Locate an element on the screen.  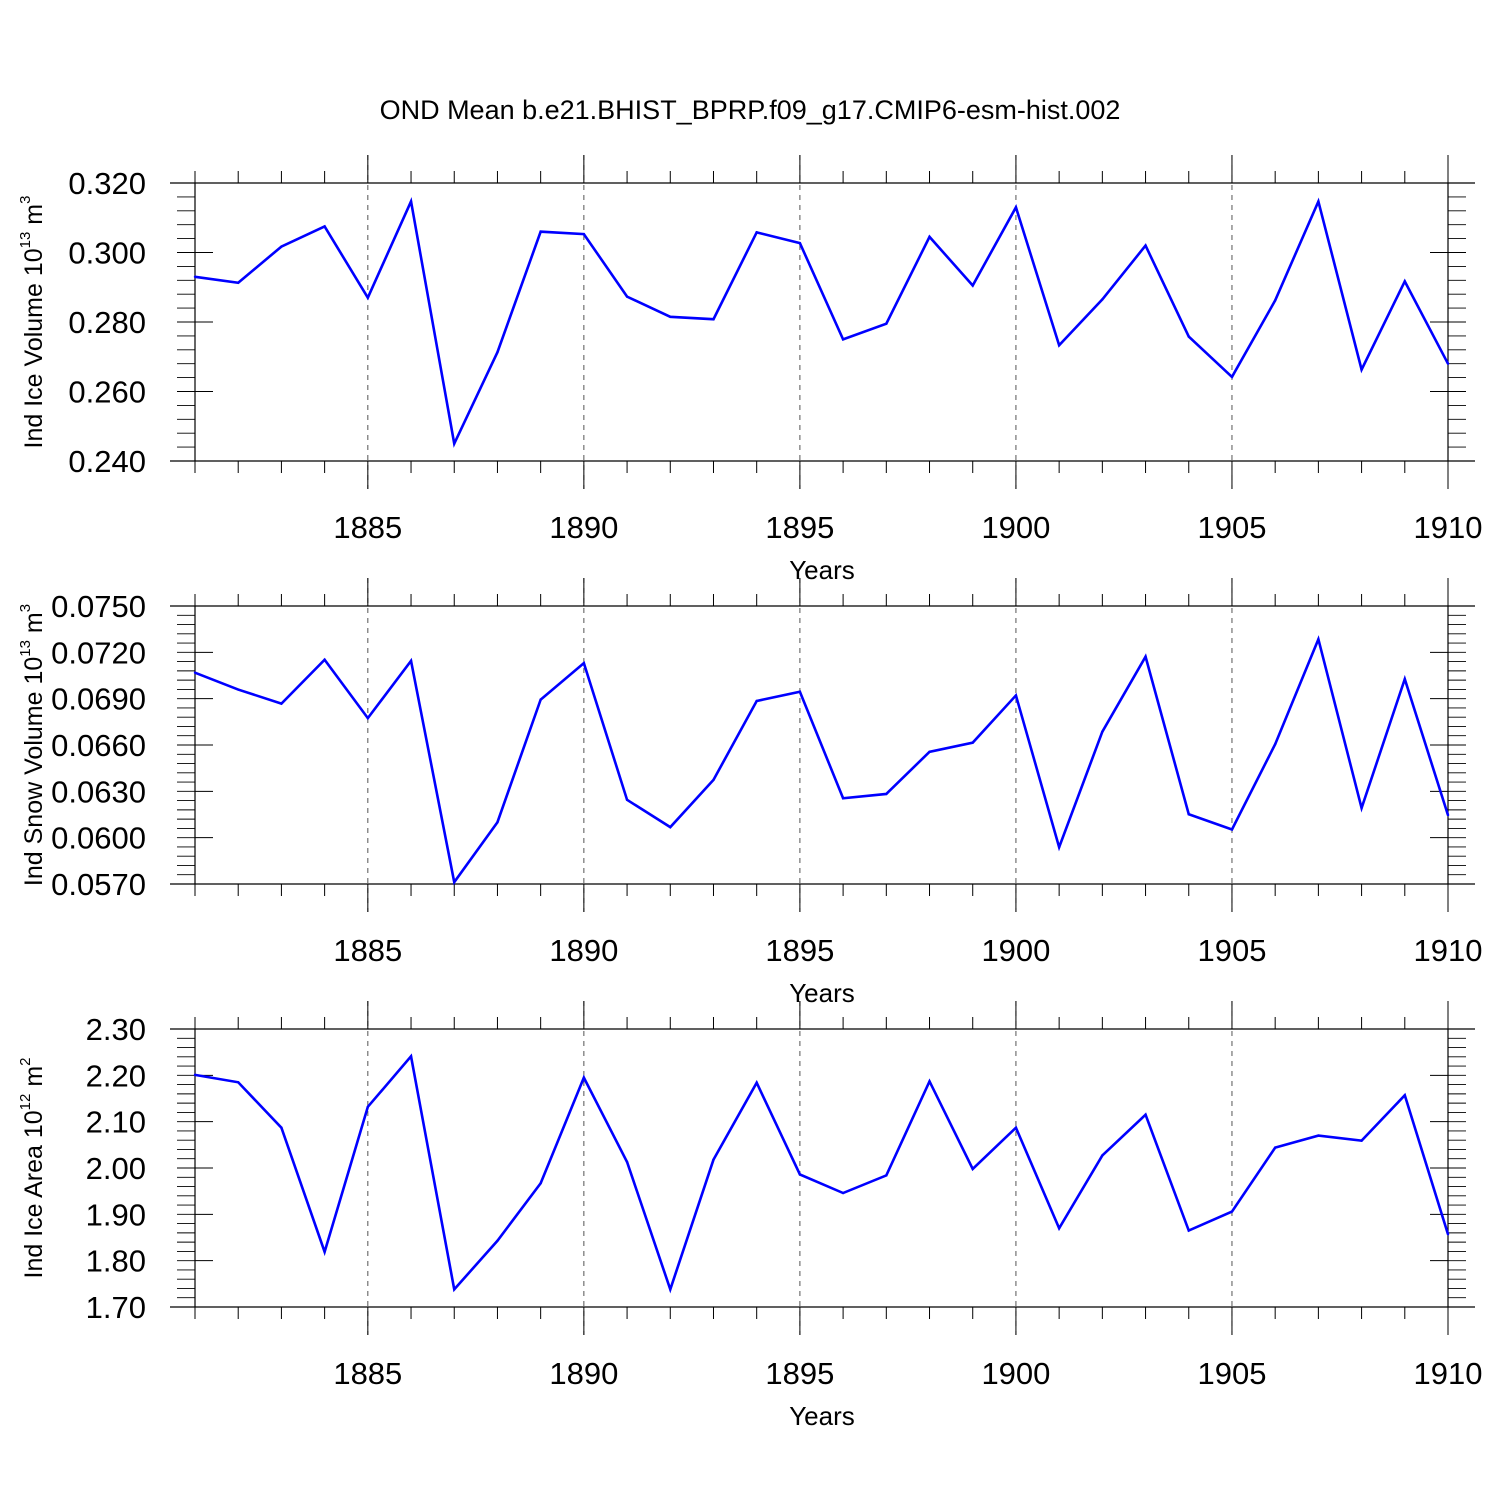
y-axis-label-exponent: 13 is located at coordinates (25, 240).